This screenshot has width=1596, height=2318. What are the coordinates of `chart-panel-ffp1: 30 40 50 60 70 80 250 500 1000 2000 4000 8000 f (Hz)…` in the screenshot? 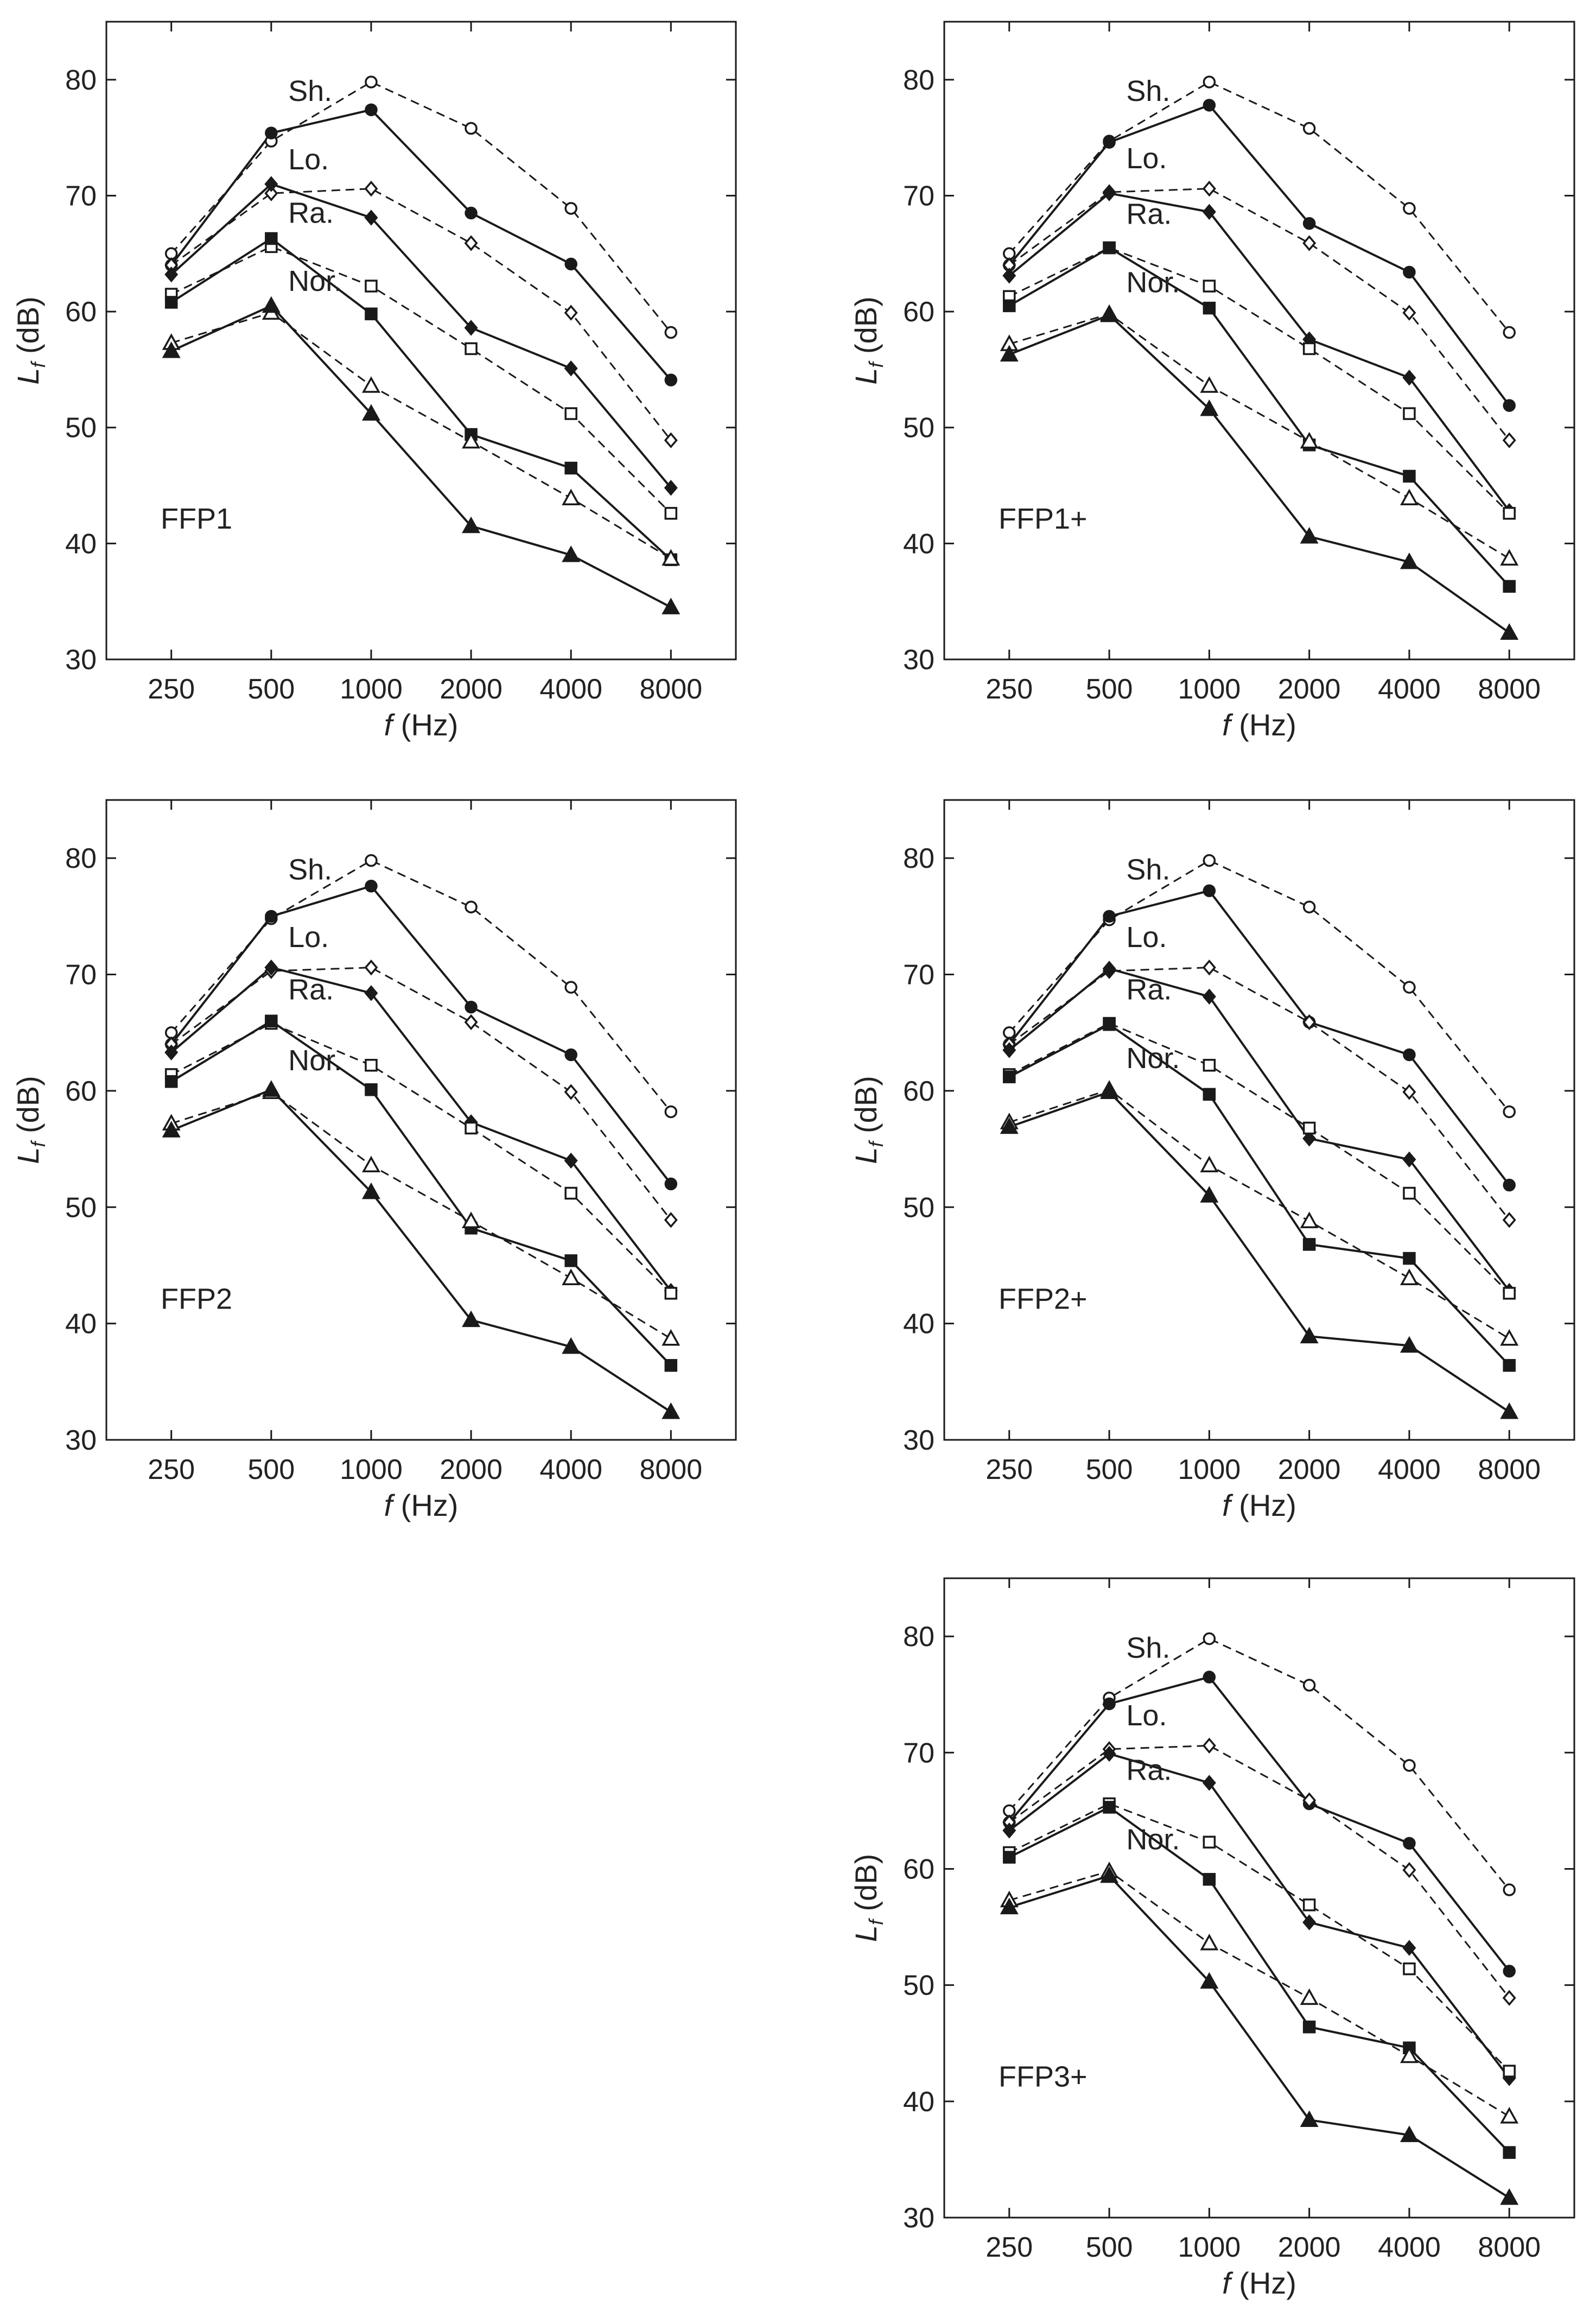 It's located at (374, 382).